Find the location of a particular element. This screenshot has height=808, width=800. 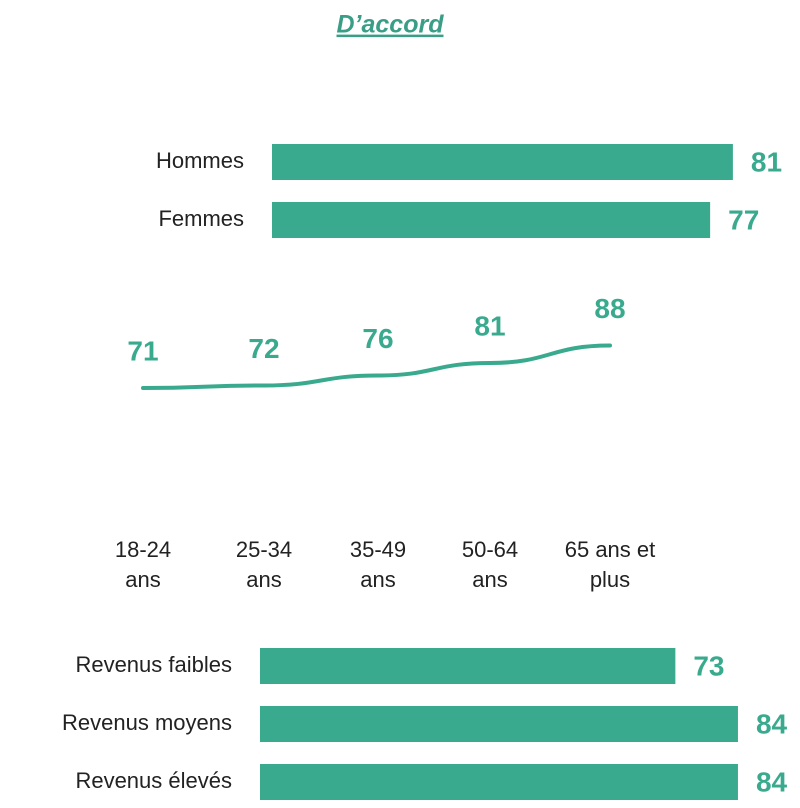

value-label: 73 is located at coordinates (708, 665).